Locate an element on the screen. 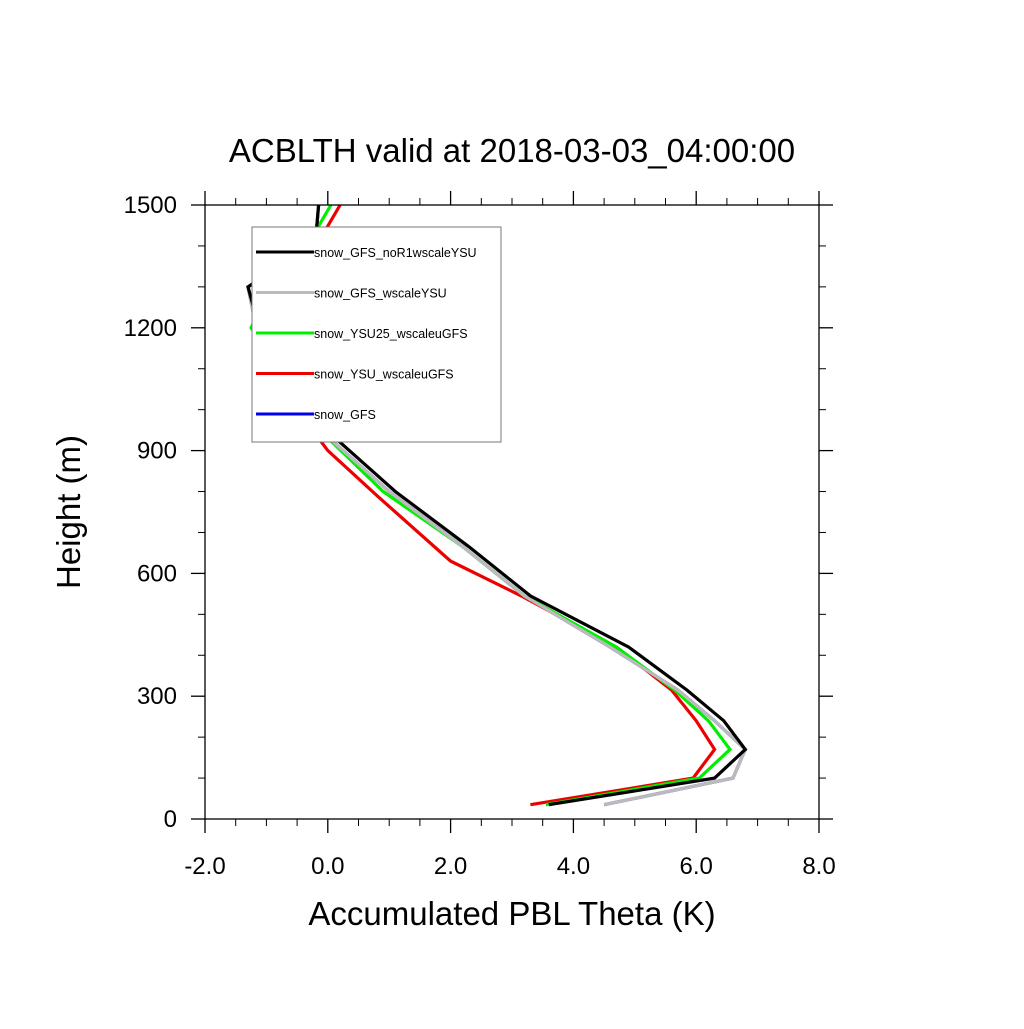  x-tick-label: -2.0 is located at coordinates (204, 866).